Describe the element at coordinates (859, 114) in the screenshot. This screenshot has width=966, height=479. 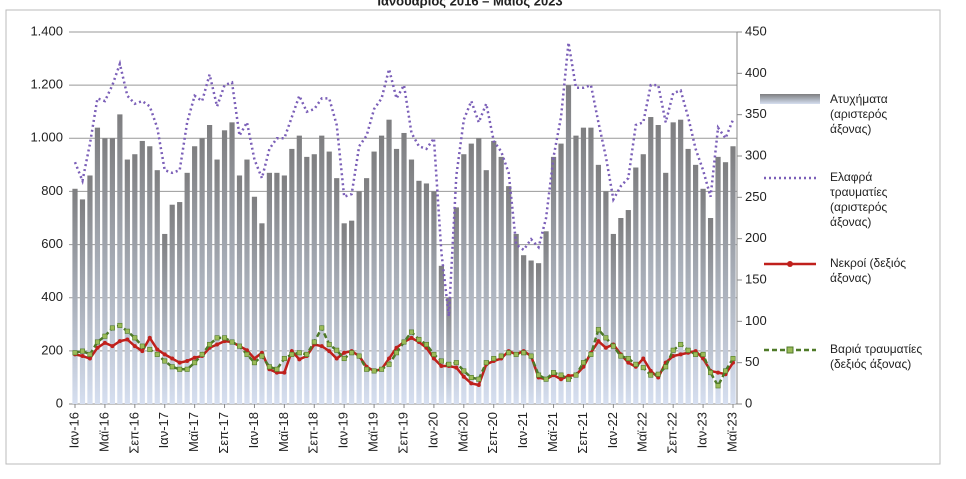
I see `legend-label: Ατυχήματα (αριστερός άξονας)` at that location.